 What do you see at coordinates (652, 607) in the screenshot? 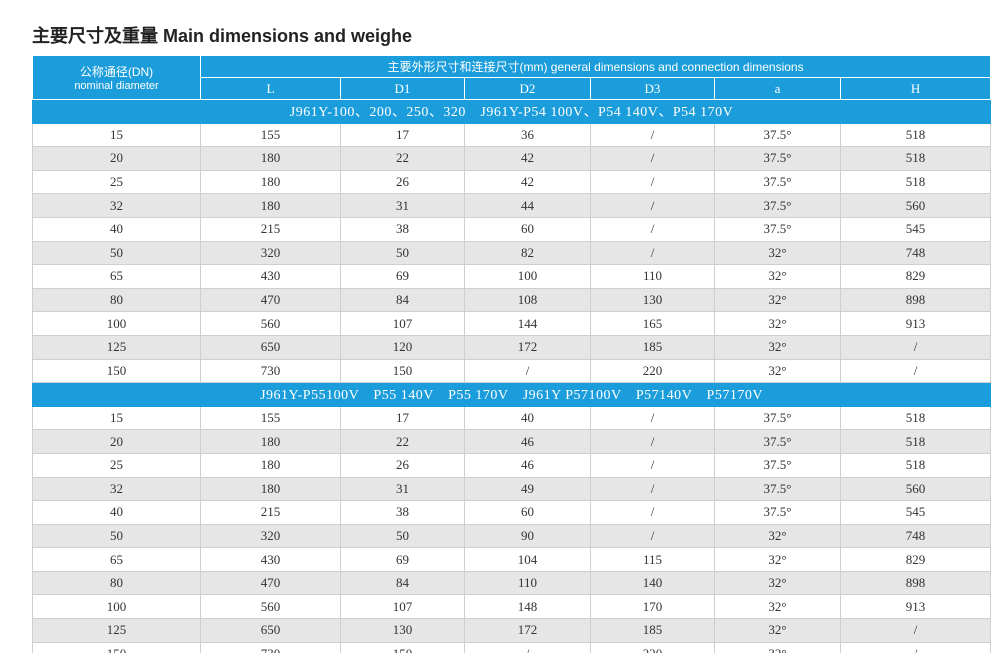
I see `cell: 170` at bounding box center [652, 607].